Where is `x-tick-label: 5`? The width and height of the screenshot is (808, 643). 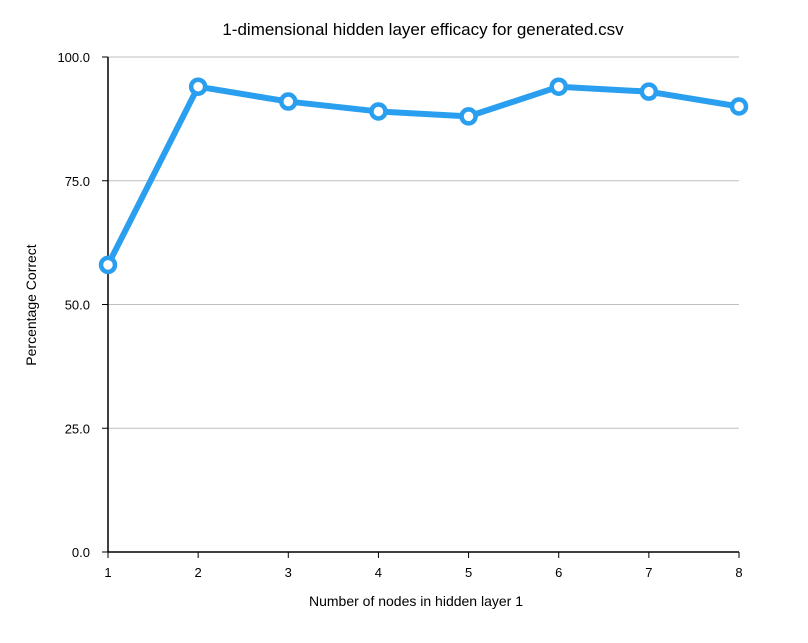
x-tick-label: 5 is located at coordinates (468, 572).